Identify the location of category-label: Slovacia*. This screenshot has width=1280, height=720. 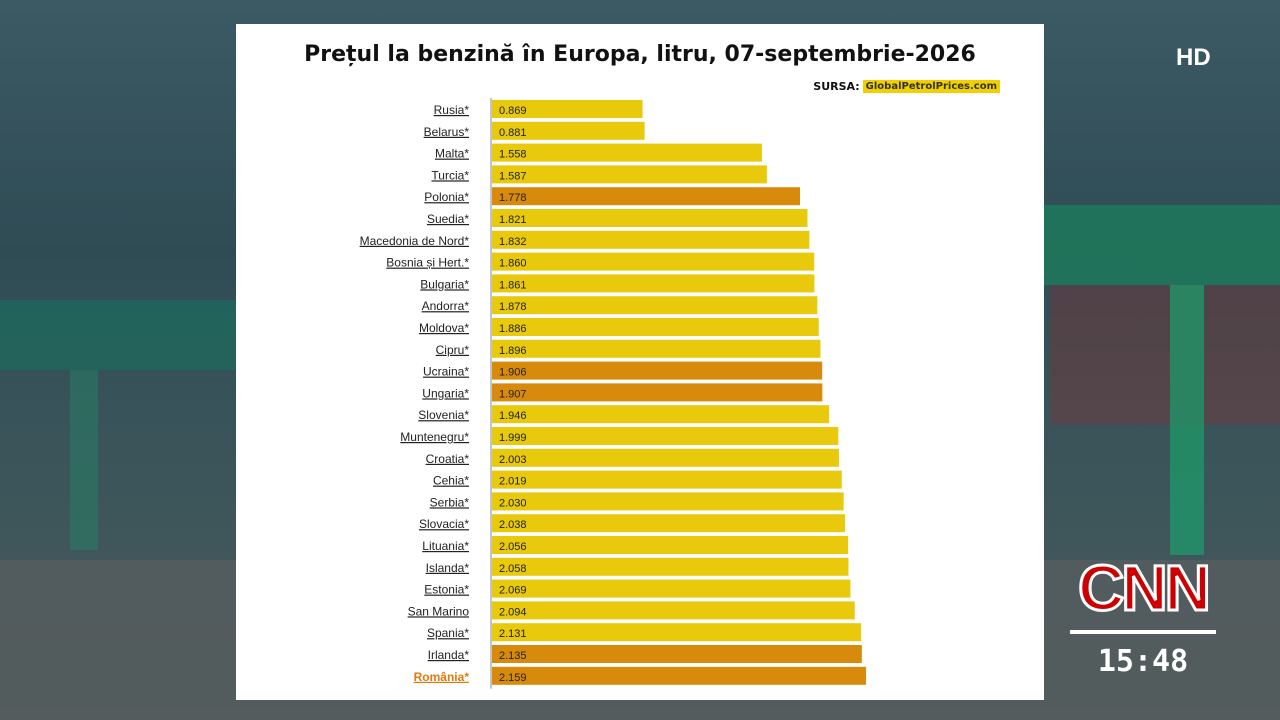
(444, 524).